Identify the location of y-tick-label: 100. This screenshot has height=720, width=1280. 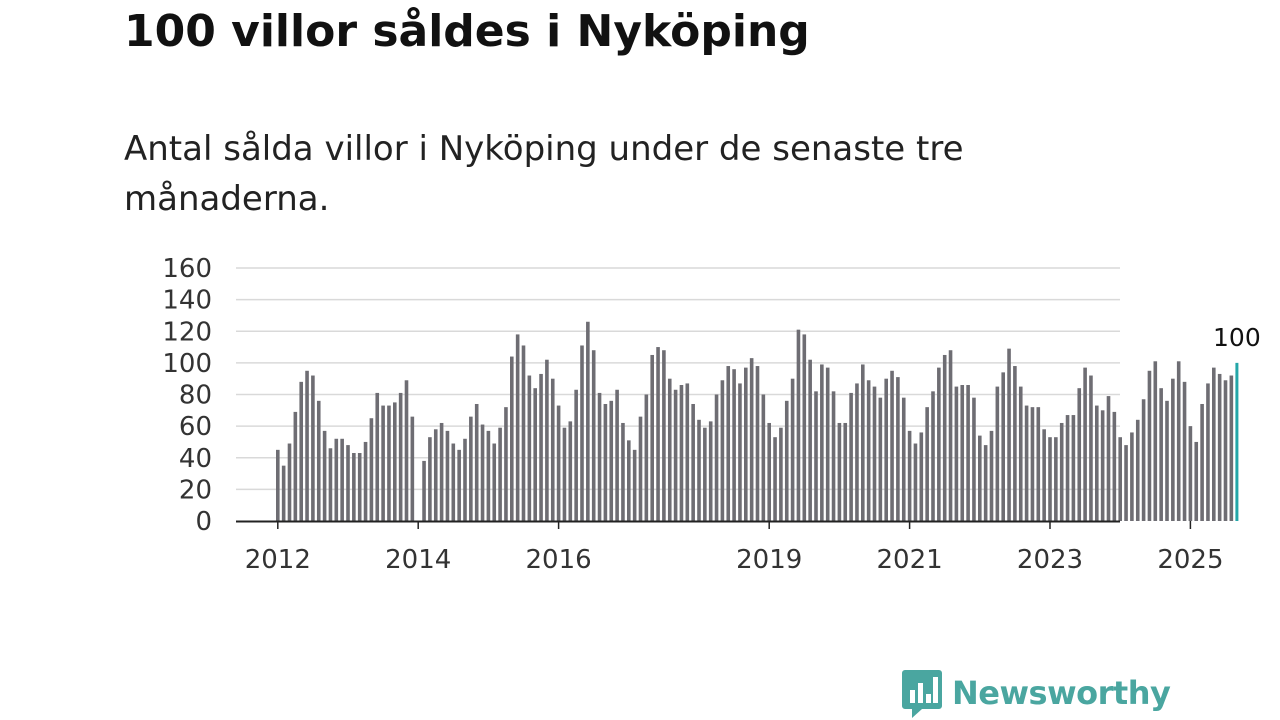
(187, 364).